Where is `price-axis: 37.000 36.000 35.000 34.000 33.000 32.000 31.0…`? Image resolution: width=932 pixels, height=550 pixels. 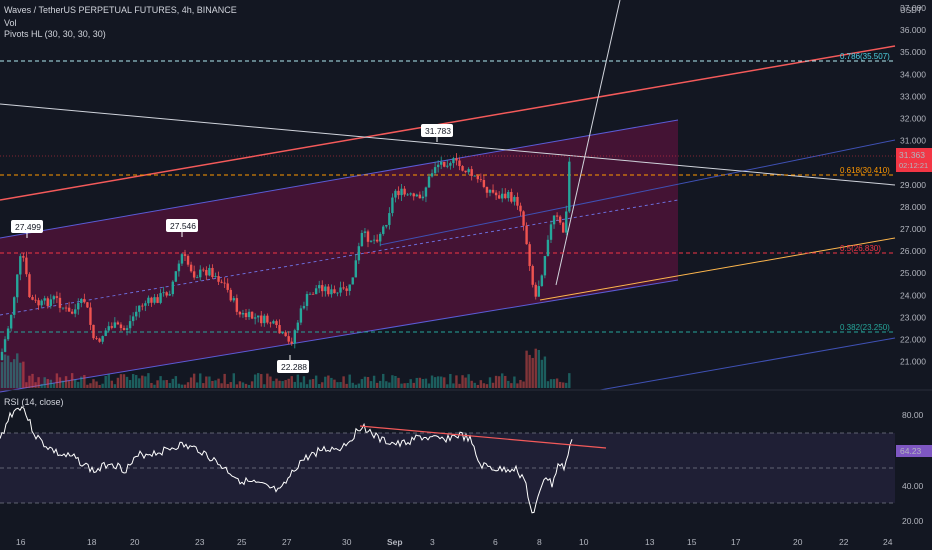 price-axis: 37.000 36.000 35.000 34.000 33.000 32.000 31.0… is located at coordinates (913, 185).